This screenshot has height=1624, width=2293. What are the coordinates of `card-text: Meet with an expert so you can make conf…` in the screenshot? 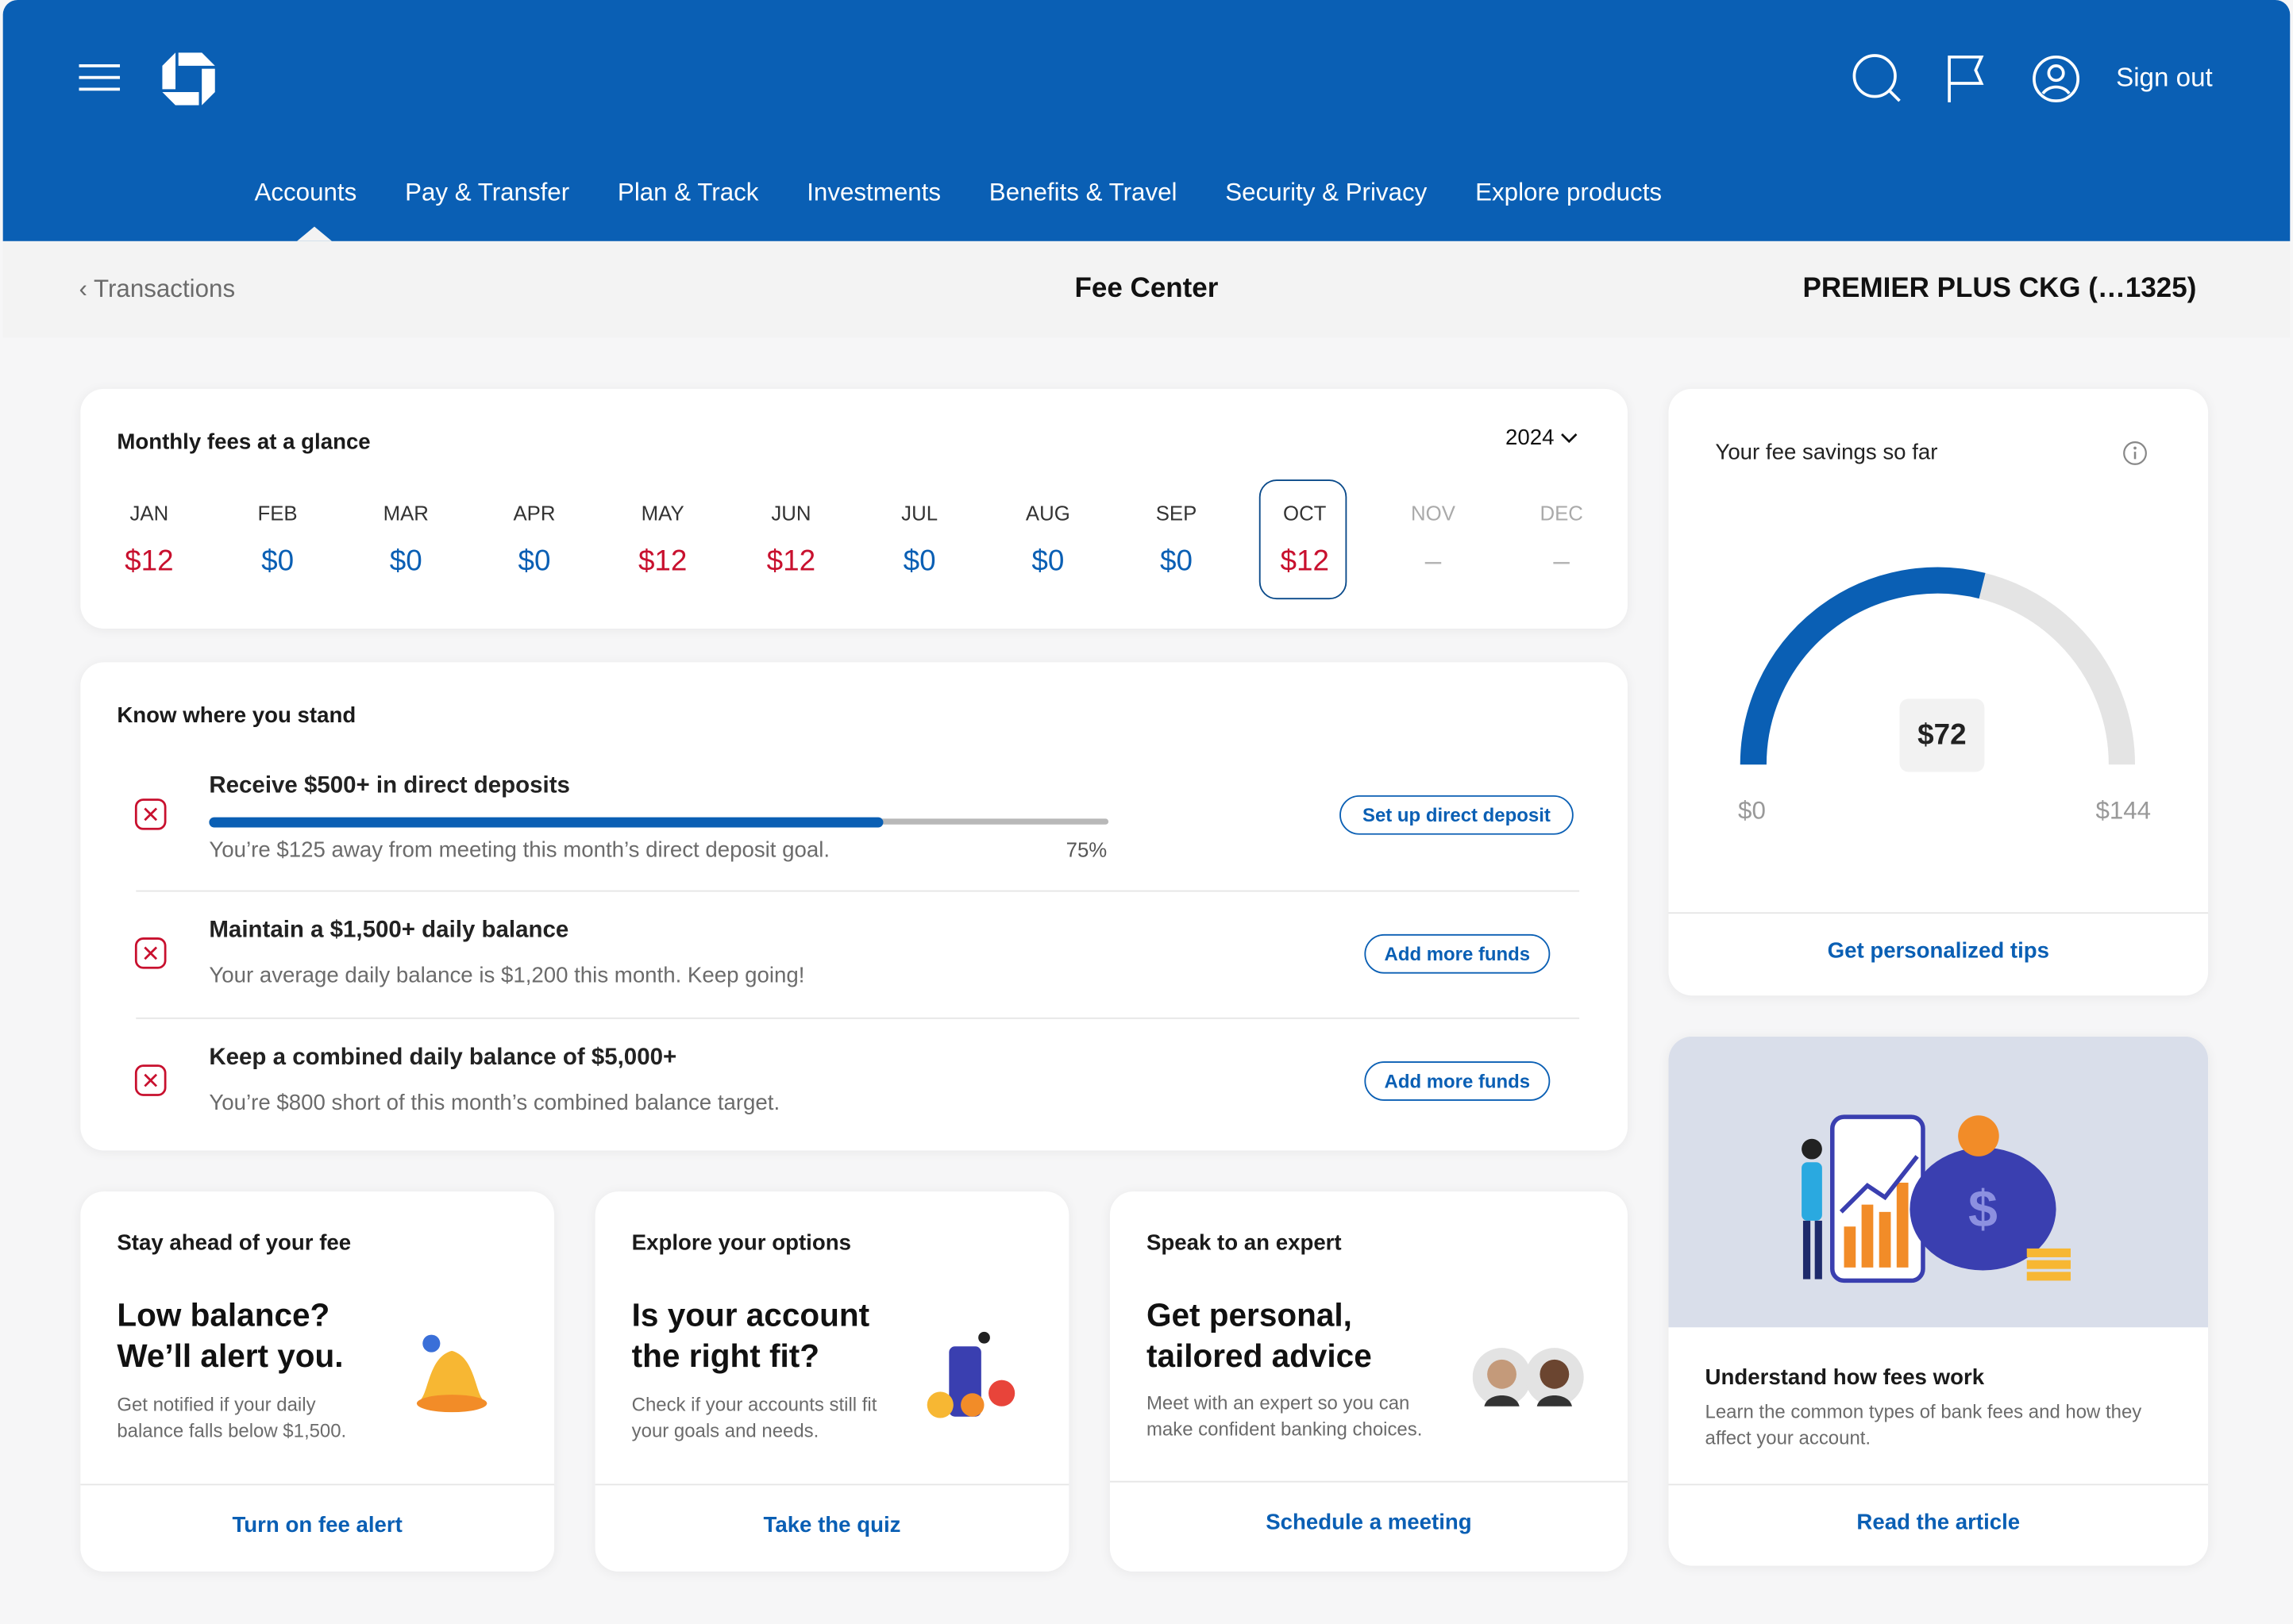 It's located at (1284, 1416).